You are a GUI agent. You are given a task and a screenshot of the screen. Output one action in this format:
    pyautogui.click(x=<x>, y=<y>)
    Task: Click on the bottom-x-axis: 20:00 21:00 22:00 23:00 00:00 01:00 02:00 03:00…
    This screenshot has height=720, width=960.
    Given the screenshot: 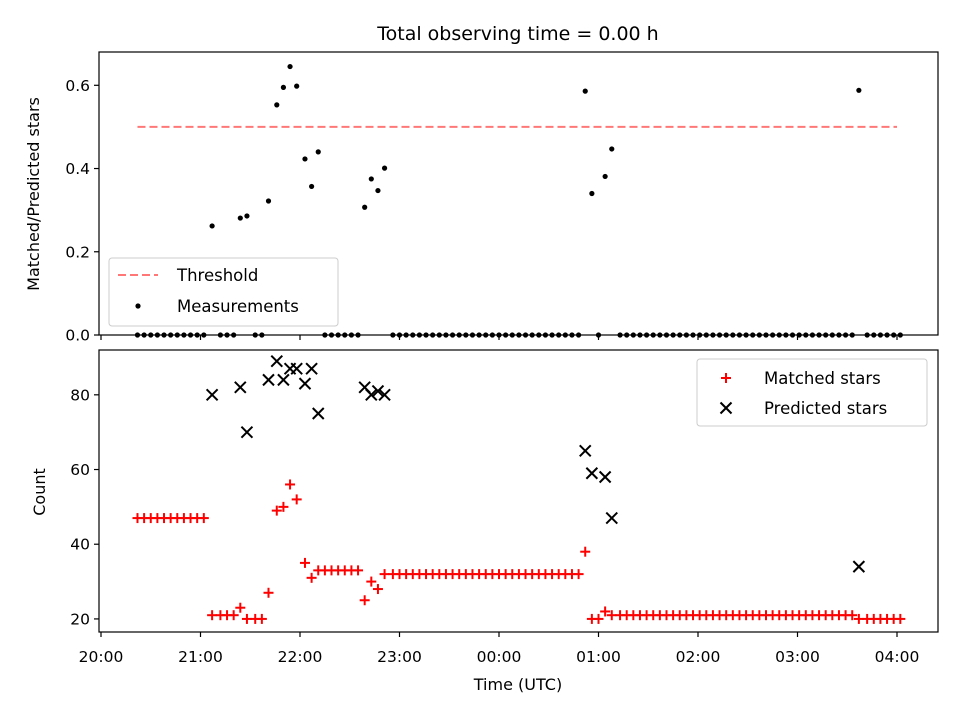 What is the action you would take?
    pyautogui.click(x=499, y=649)
    